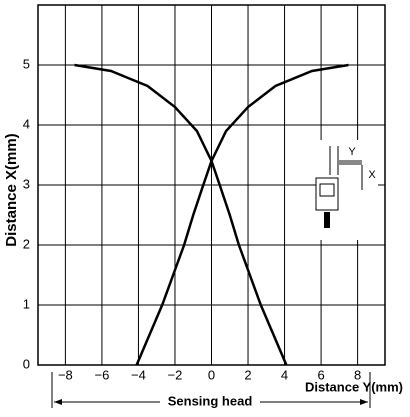 Image resolution: width=410 pixels, height=417 pixels. What do you see at coordinates (372, 175) in the screenshot?
I see `inset-x-label: X` at bounding box center [372, 175].